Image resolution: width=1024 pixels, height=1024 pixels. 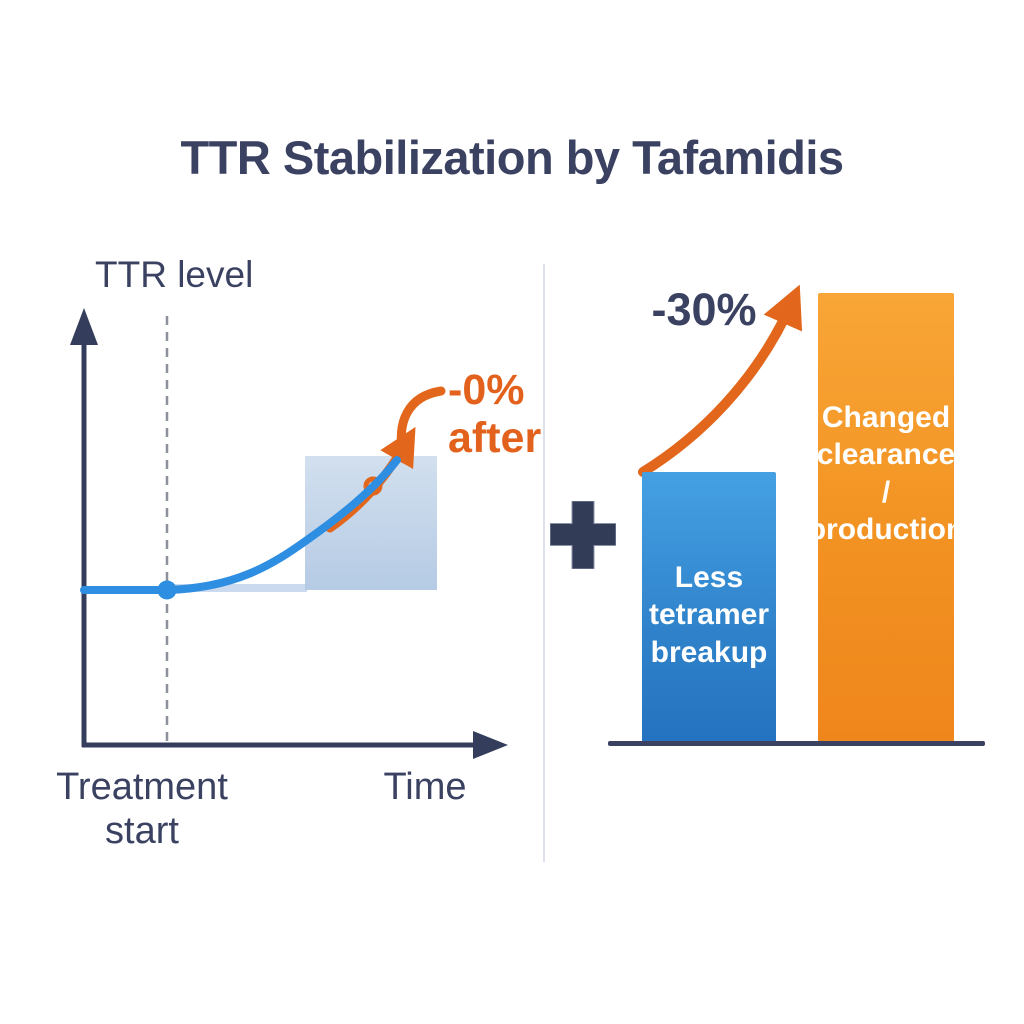 What do you see at coordinates (512, 157) in the screenshot?
I see `page-title: TTR Stabilization by Tafamidis` at bounding box center [512, 157].